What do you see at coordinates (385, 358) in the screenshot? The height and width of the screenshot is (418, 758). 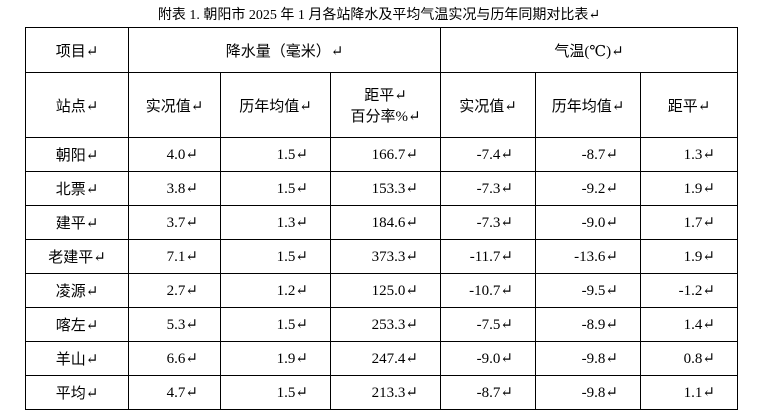 I see `value-cell: 247.4↵` at bounding box center [385, 358].